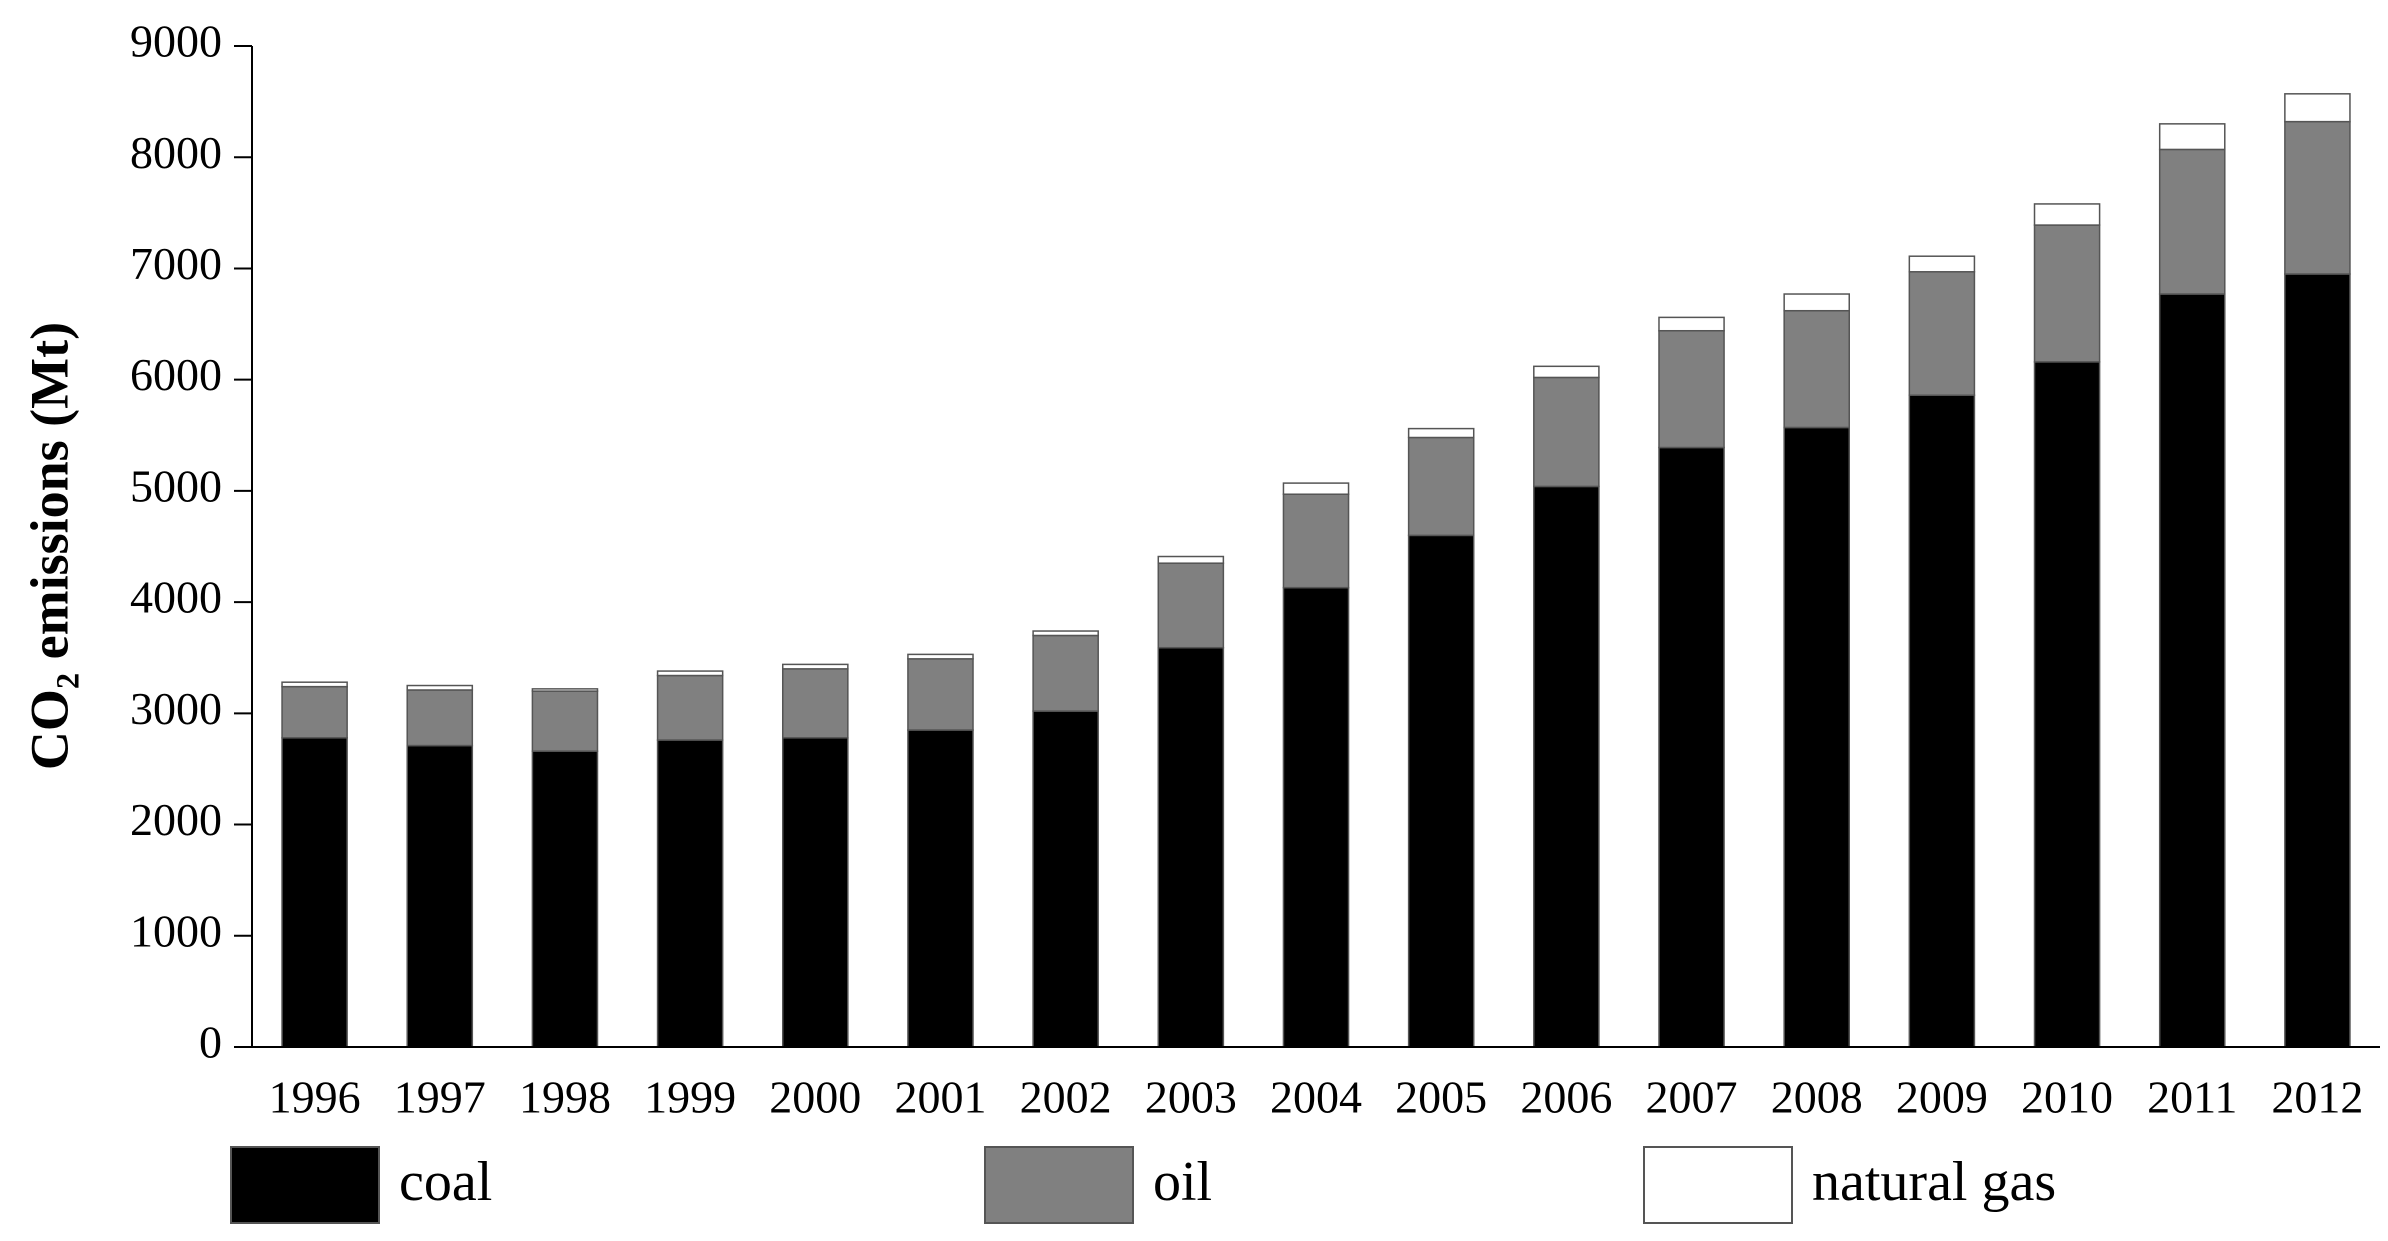  Describe the element at coordinates (1191, 1097) in the screenshot. I see `x-tick-label: 2003` at that location.